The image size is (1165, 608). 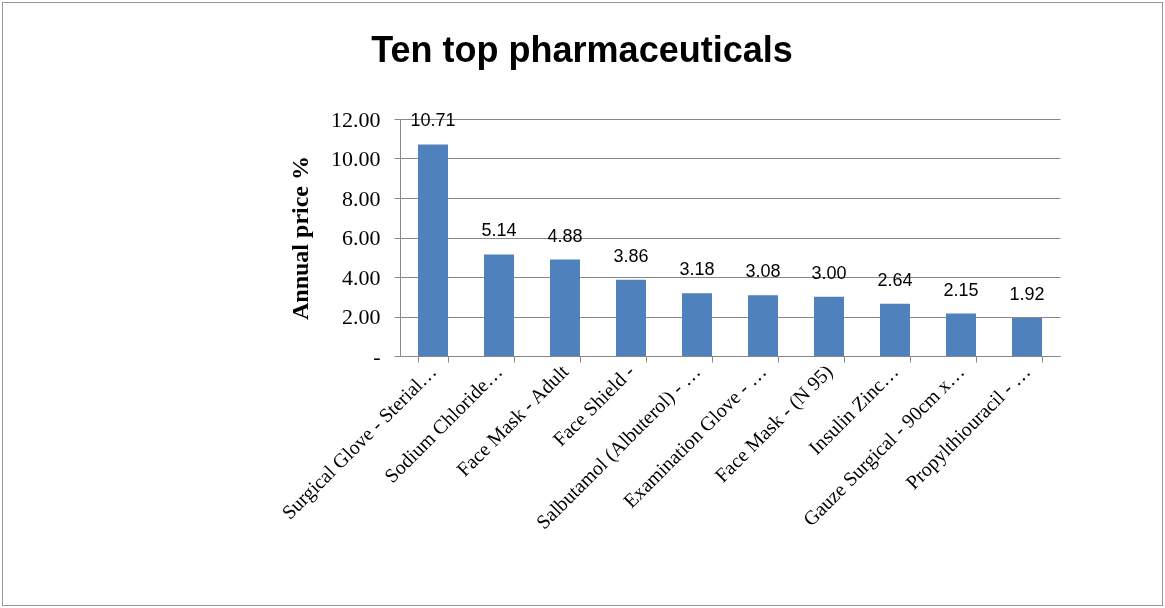 I want to click on data-label: 3.00, so click(x=829, y=272).